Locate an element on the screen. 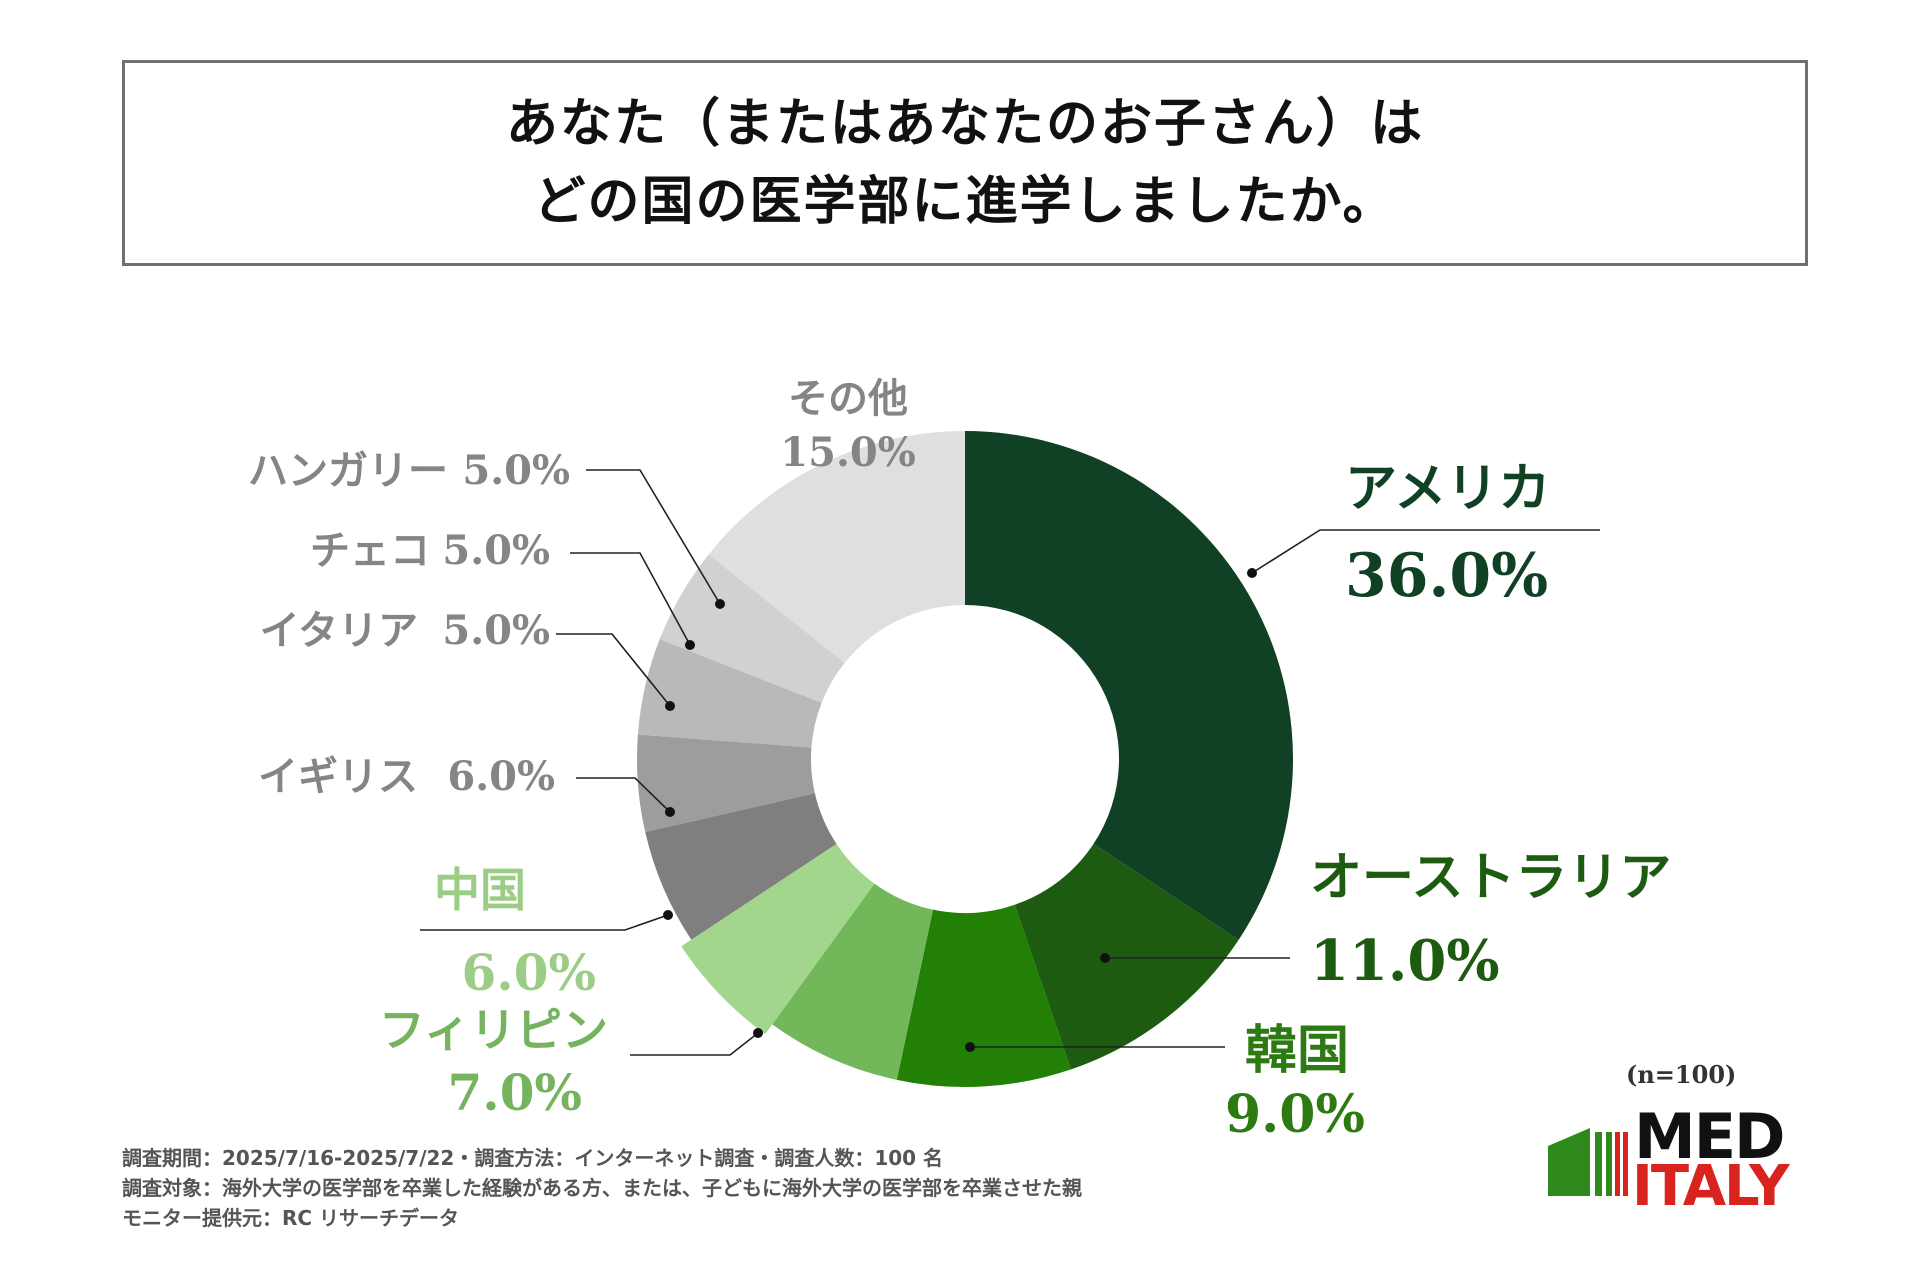  slice-value-4: 6.0% is located at coordinates (529, 972).